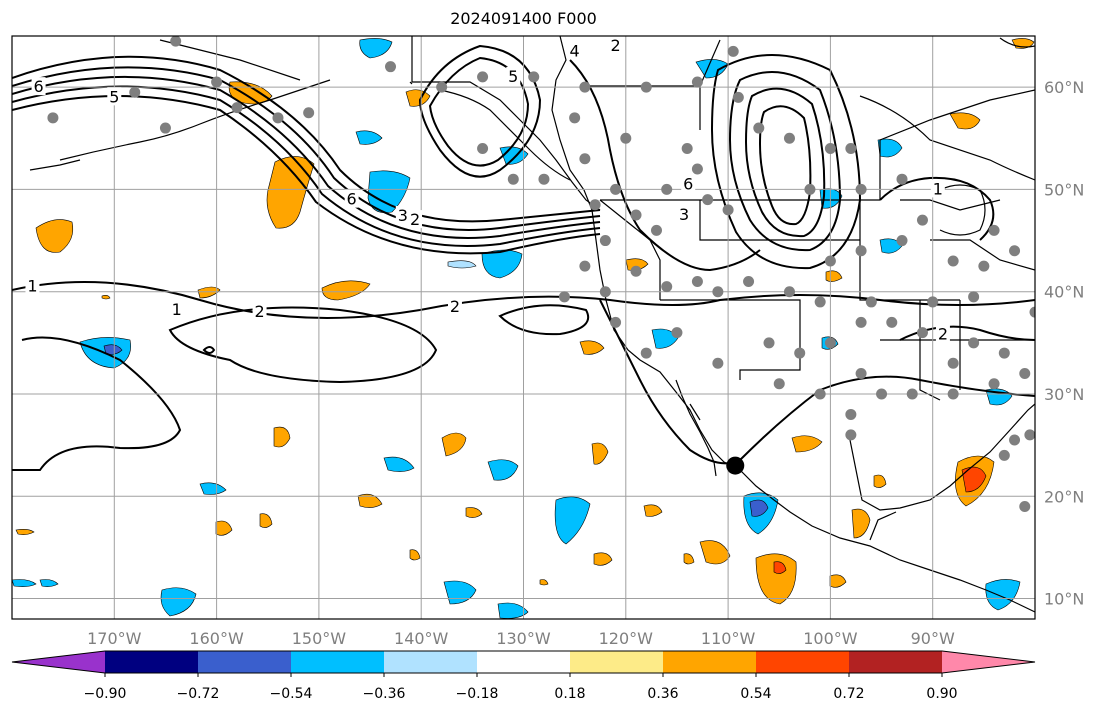  Describe the element at coordinates (941, 694) in the screenshot. I see `colorbar-tick-label: 0.90` at that location.